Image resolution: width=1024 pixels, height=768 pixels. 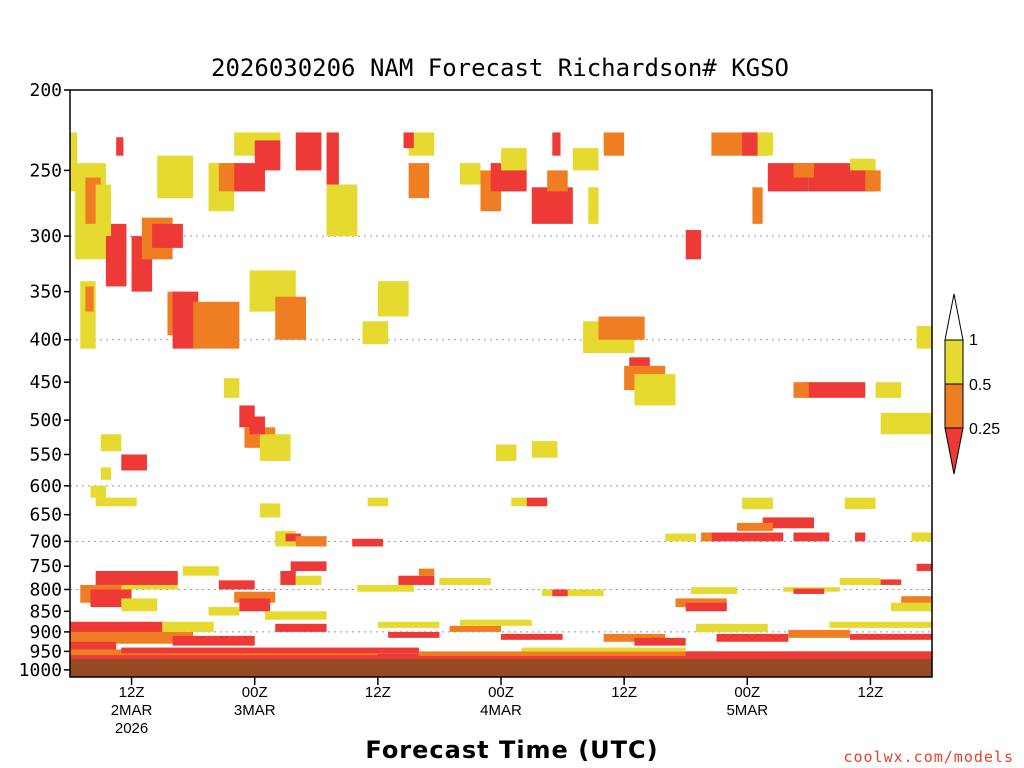 What do you see at coordinates (984, 429) in the screenshot?
I see `legend-label-0.25: 0.25` at bounding box center [984, 429].